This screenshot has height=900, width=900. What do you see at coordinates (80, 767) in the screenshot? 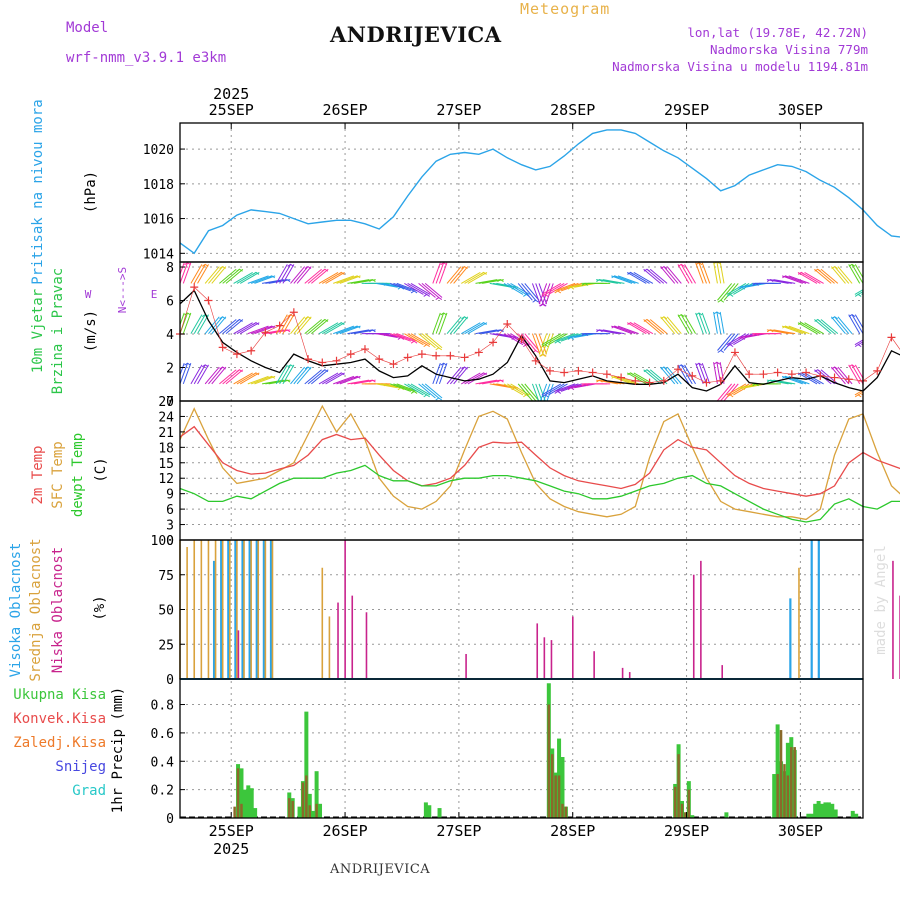
I see `legend-snow: Snijeg` at bounding box center [80, 767].